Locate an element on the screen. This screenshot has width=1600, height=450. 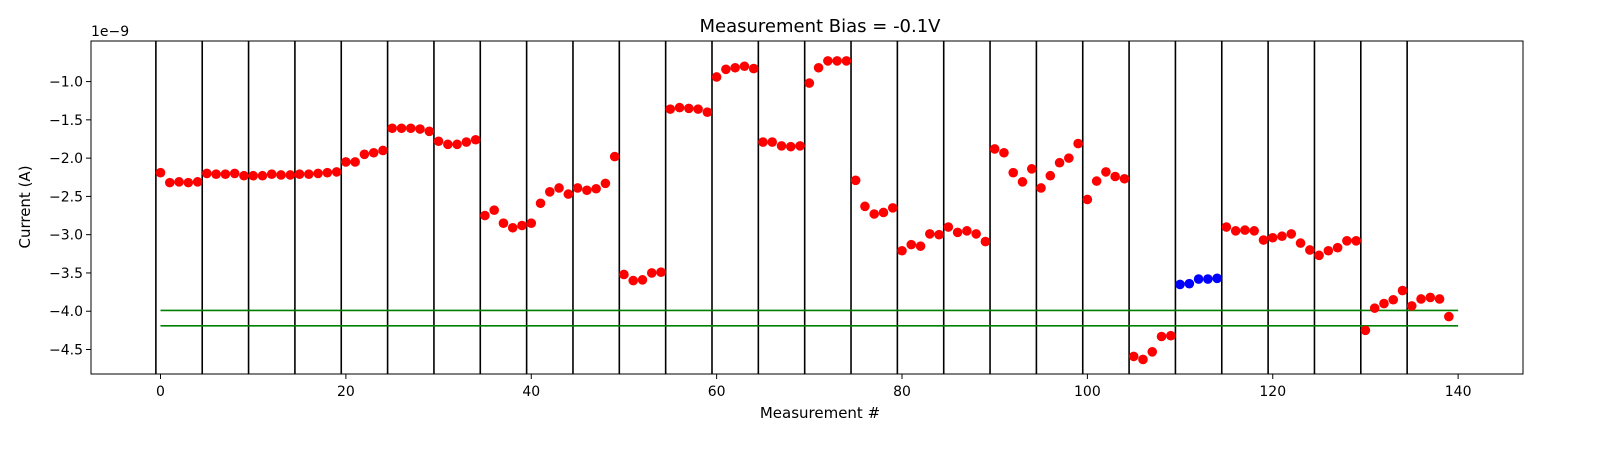
y-tick-label: −2.0 is located at coordinates (66, 159).